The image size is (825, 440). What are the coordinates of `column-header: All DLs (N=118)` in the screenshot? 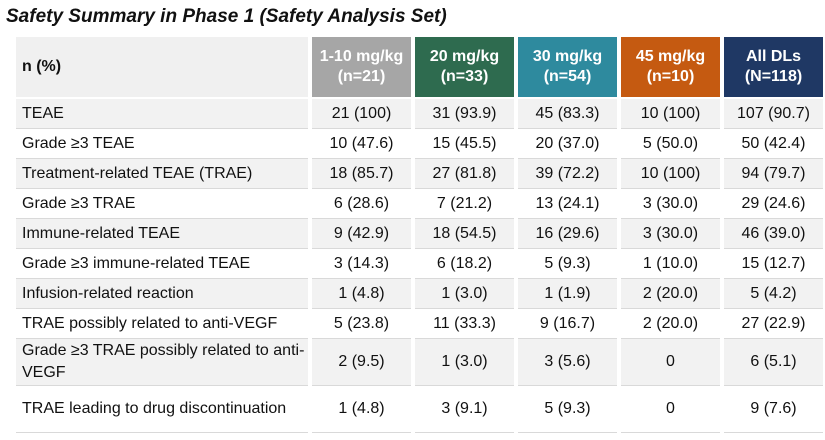 It's located at (773, 68).